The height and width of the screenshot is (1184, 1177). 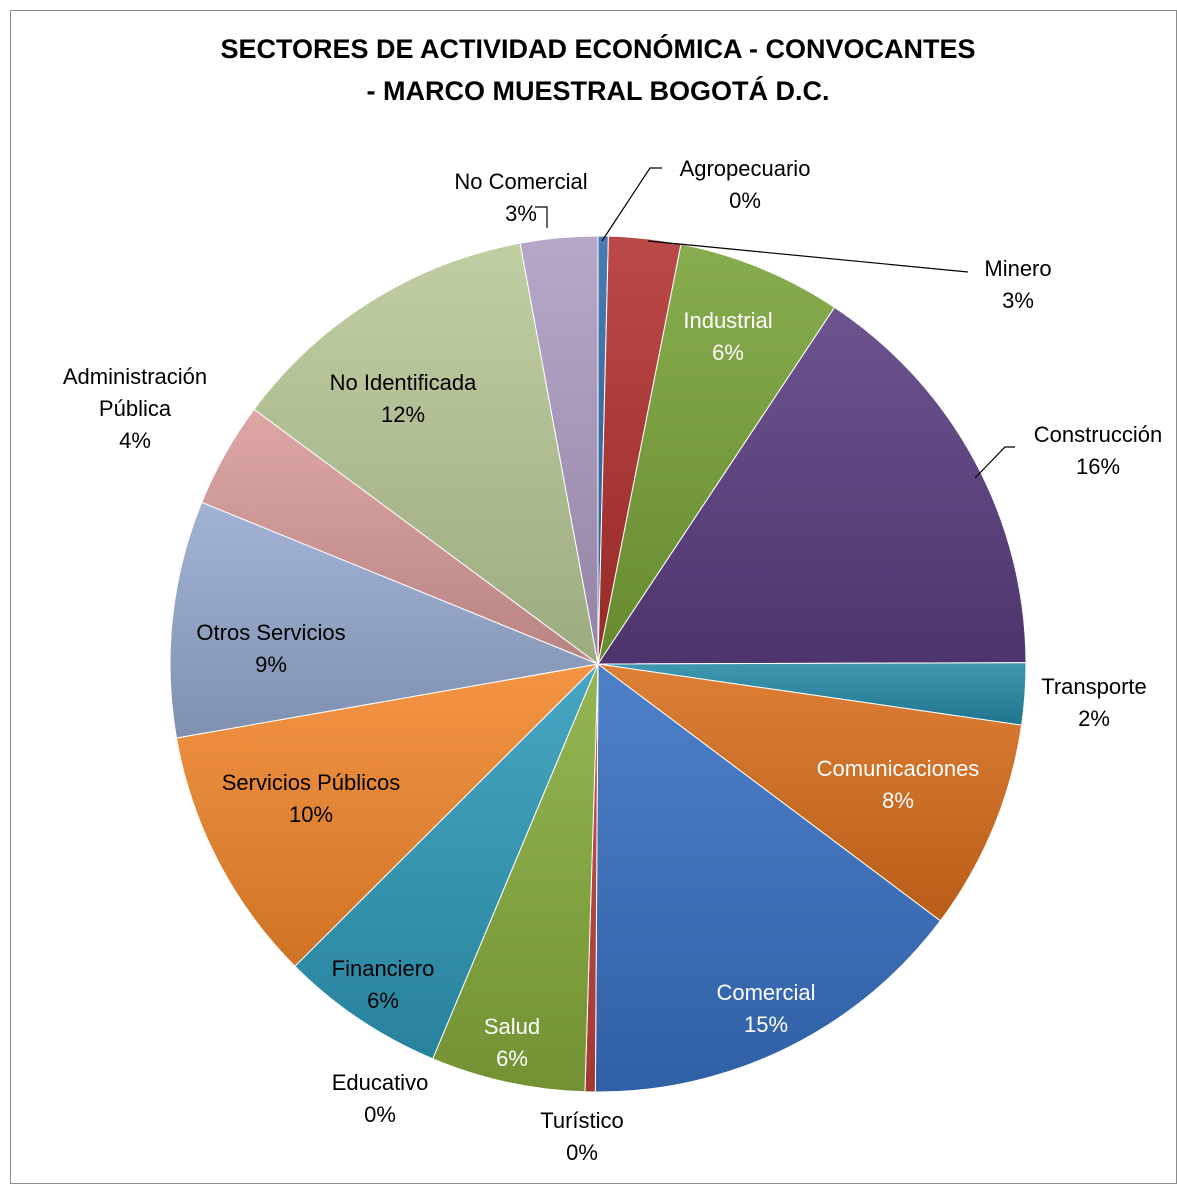 What do you see at coordinates (1098, 466) in the screenshot?
I see `slice-percent-construccion: 16%` at bounding box center [1098, 466].